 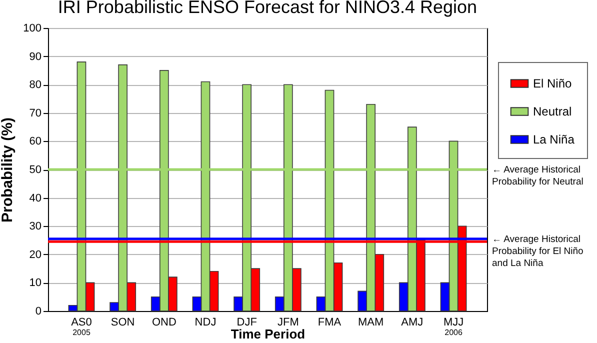 What do you see at coordinates (35, 170) in the screenshot?
I see `y-tick-label: 50` at bounding box center [35, 170].